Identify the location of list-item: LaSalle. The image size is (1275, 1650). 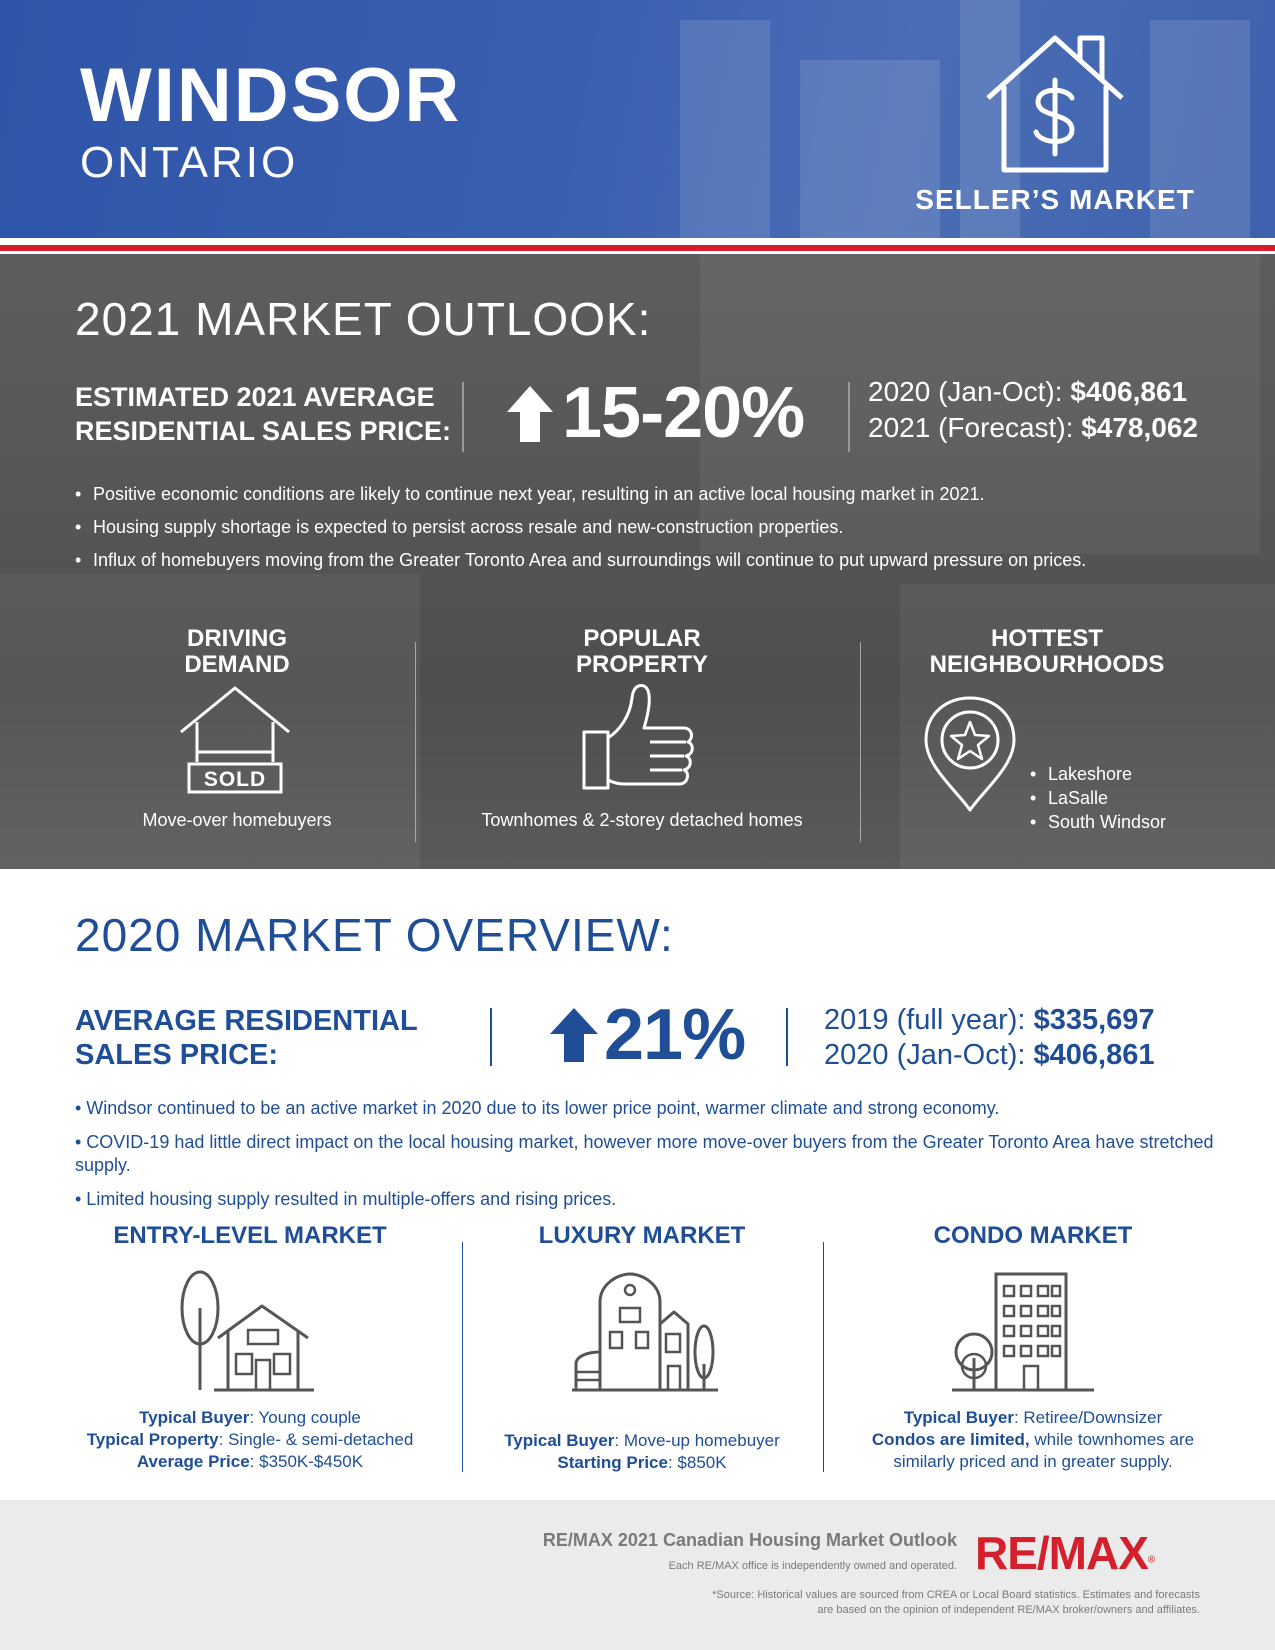
(1098, 798).